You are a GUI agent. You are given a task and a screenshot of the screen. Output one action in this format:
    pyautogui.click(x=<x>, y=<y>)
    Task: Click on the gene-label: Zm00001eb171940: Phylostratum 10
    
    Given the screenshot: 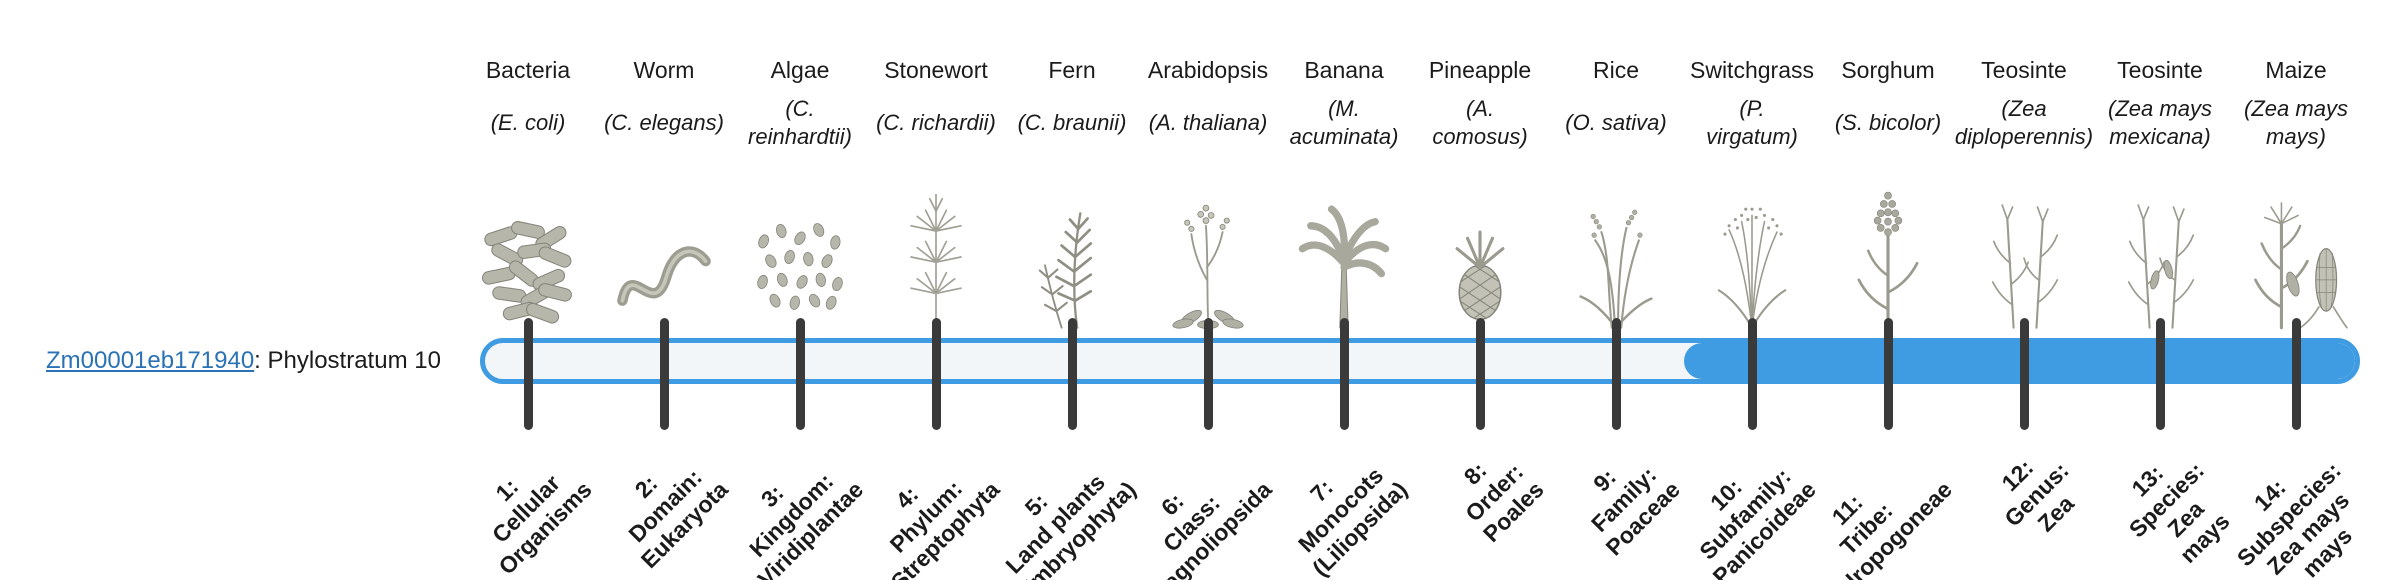 What is the action you would take?
    pyautogui.click(x=243, y=361)
    